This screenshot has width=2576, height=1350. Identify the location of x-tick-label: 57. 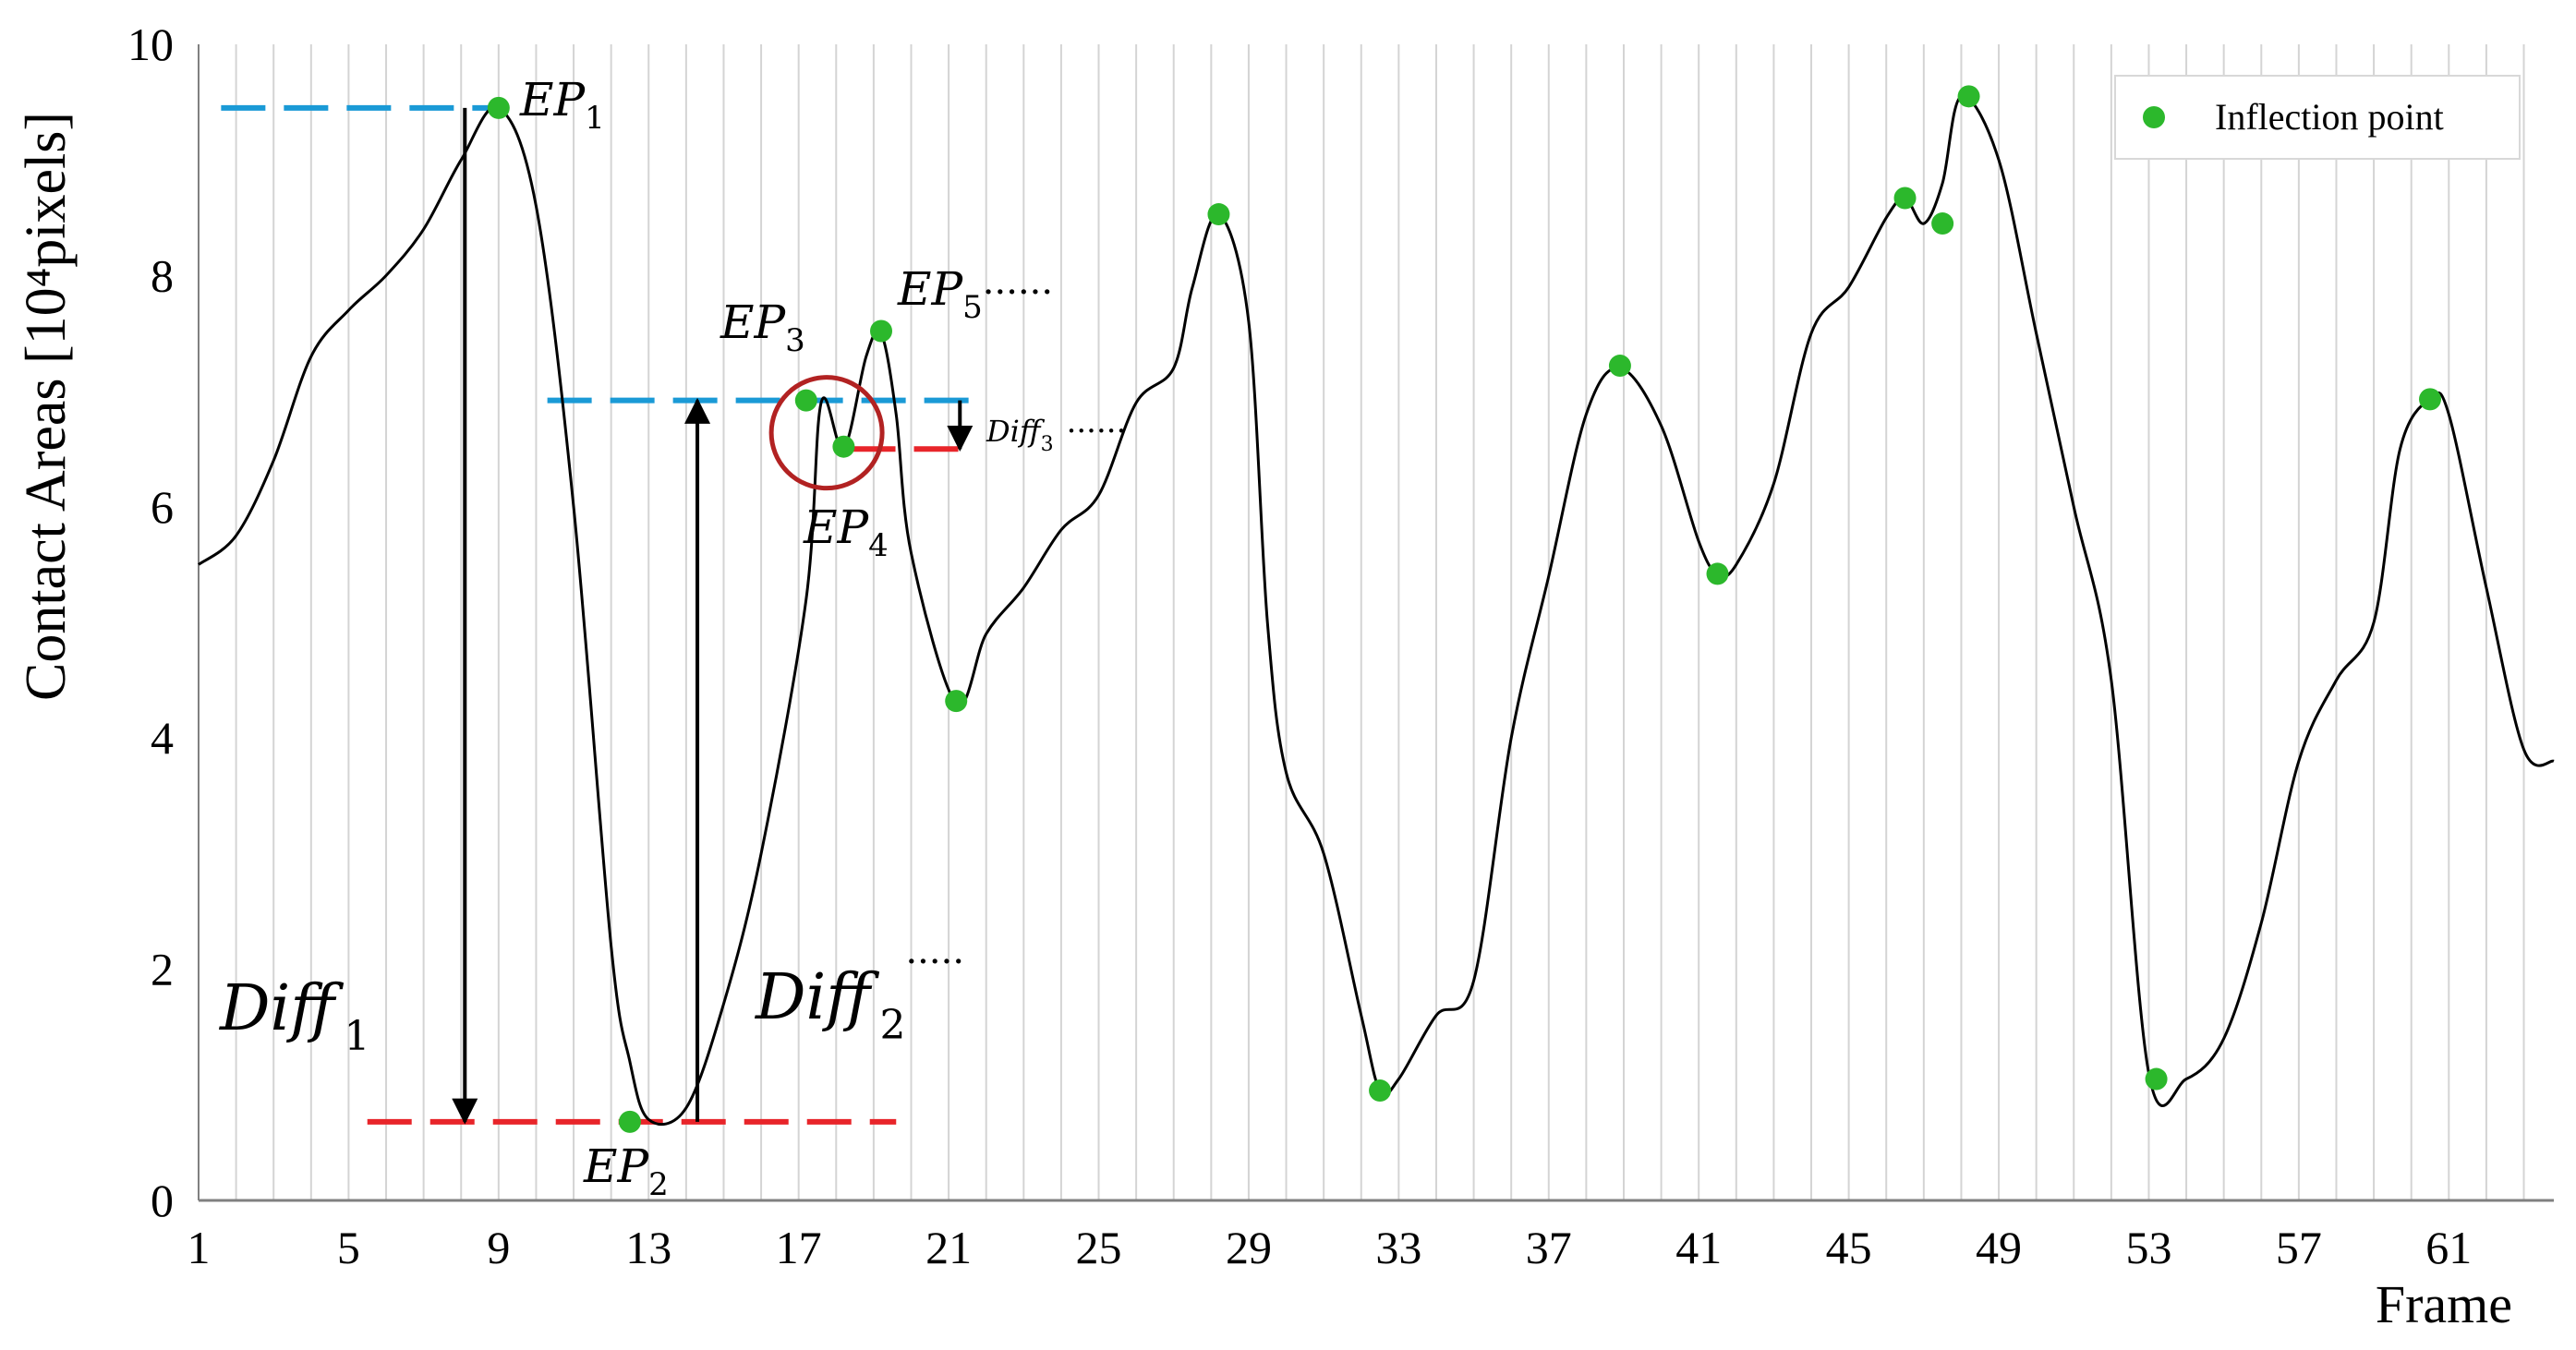
(2299, 1247).